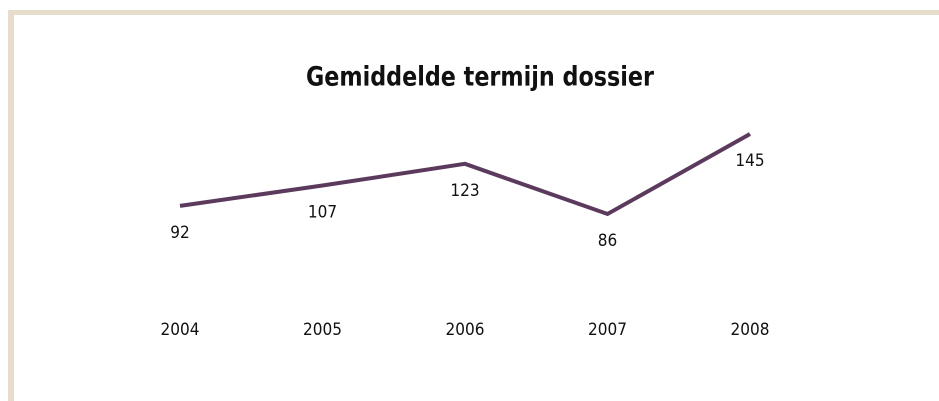  What do you see at coordinates (464, 191) in the screenshot?
I see `data-label: 123` at bounding box center [464, 191].